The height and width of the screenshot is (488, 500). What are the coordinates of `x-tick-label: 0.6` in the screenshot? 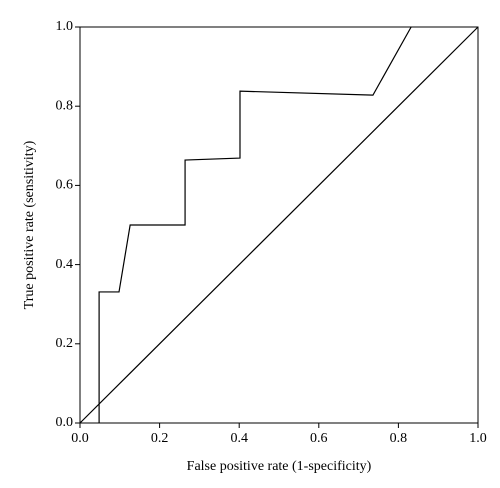 It's located at (319, 438).